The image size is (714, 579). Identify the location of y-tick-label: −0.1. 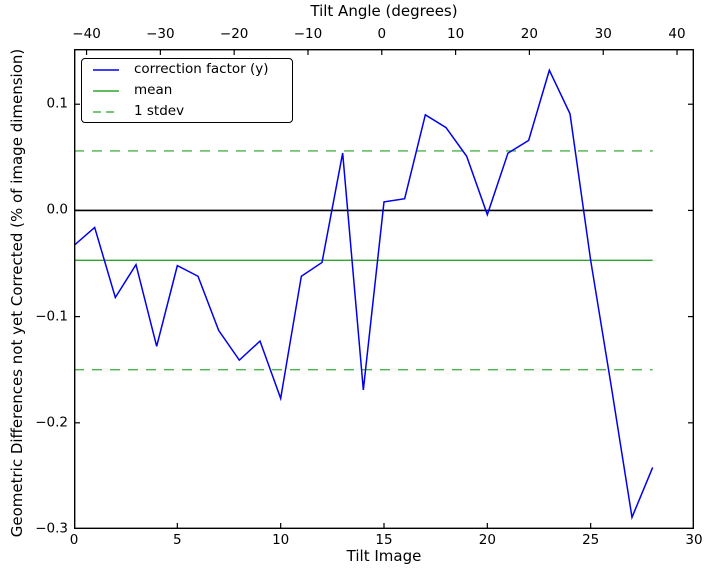
(51, 315).